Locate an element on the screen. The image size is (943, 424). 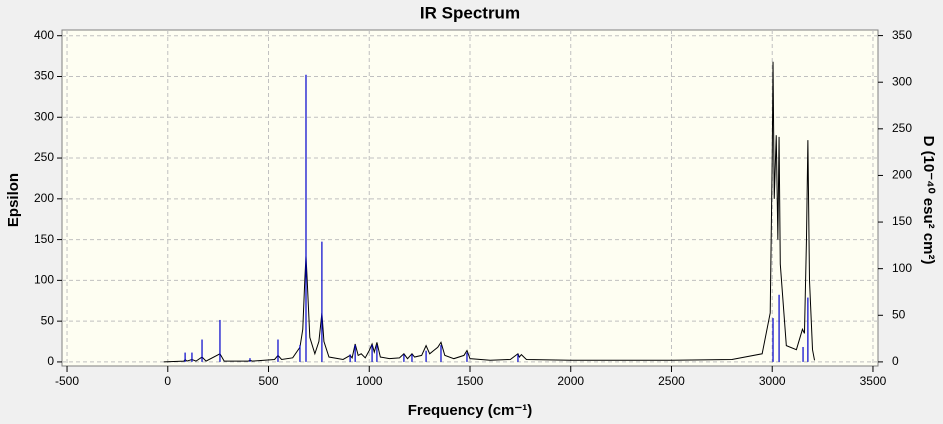
y-tick-label: 100 is located at coordinates (44, 280).